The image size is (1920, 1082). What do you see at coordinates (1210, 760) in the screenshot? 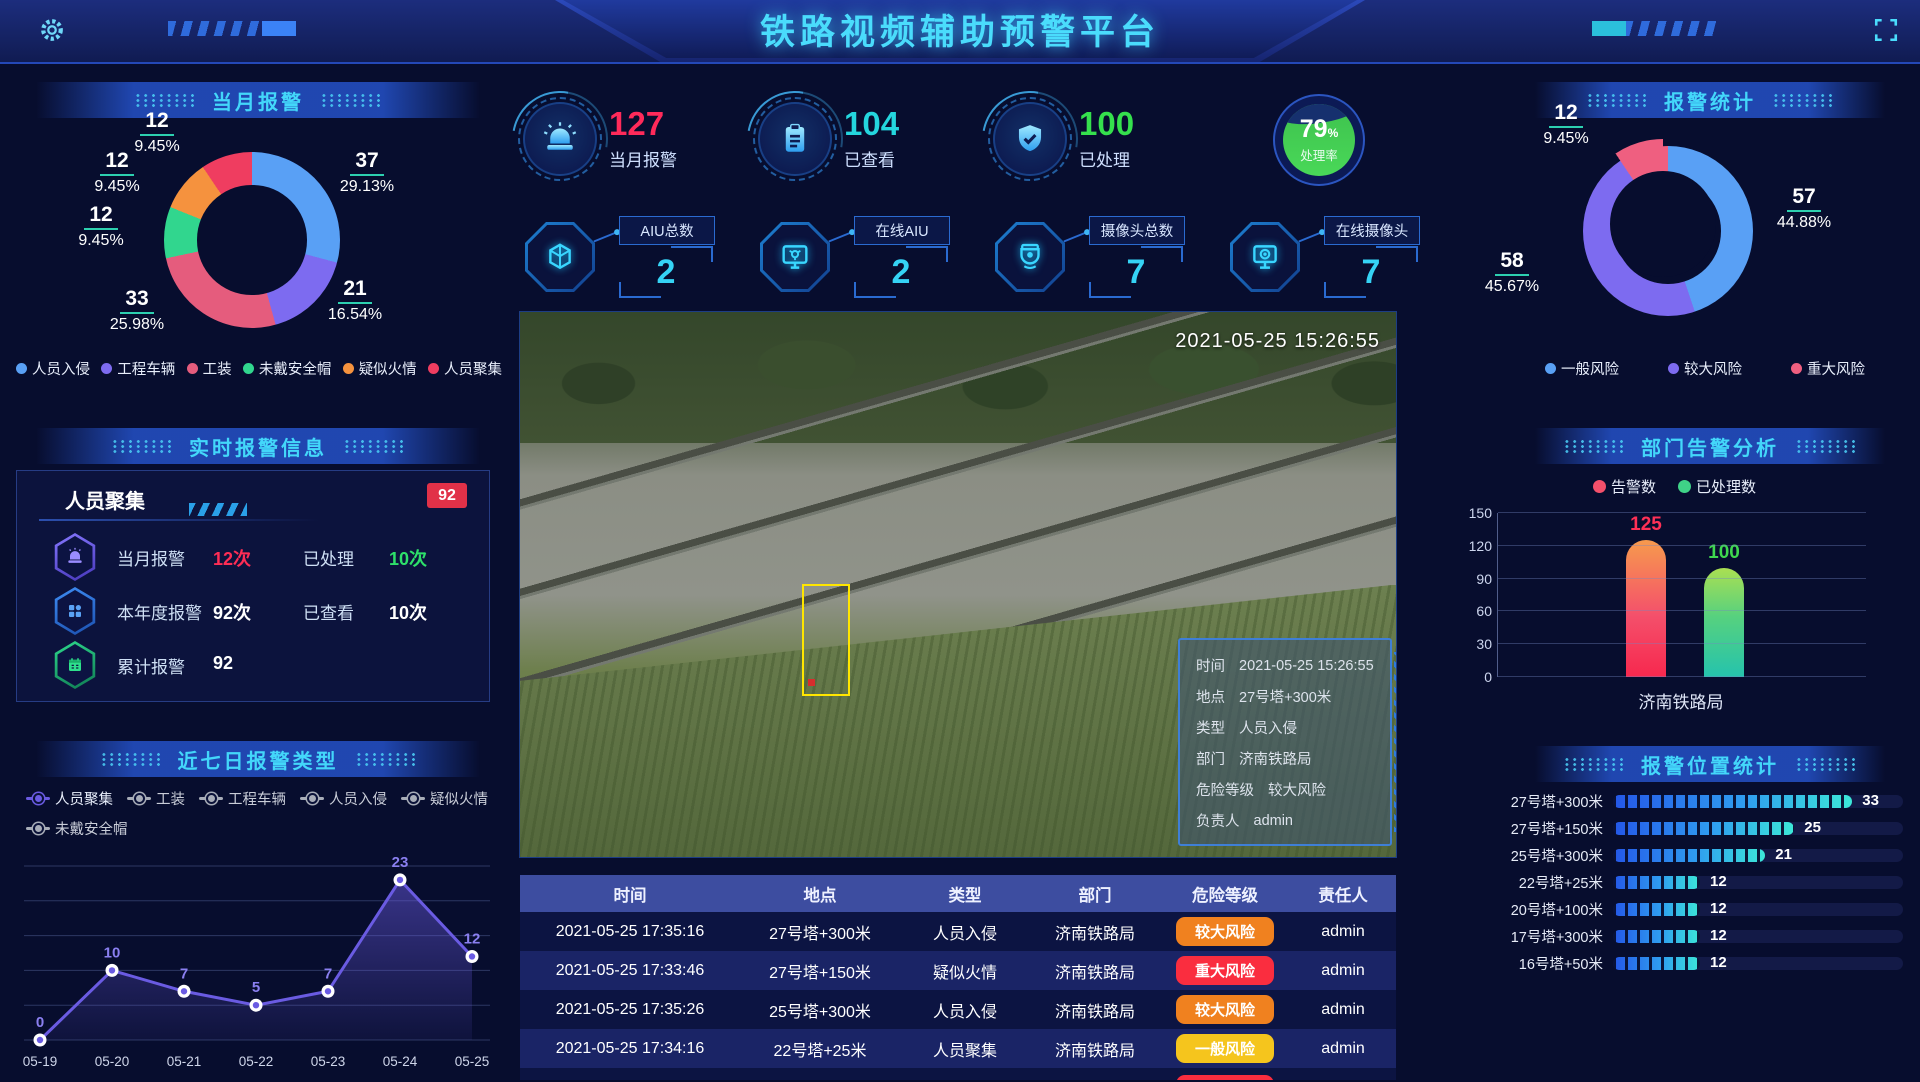
I see `overlay-label: 部门` at bounding box center [1210, 760].